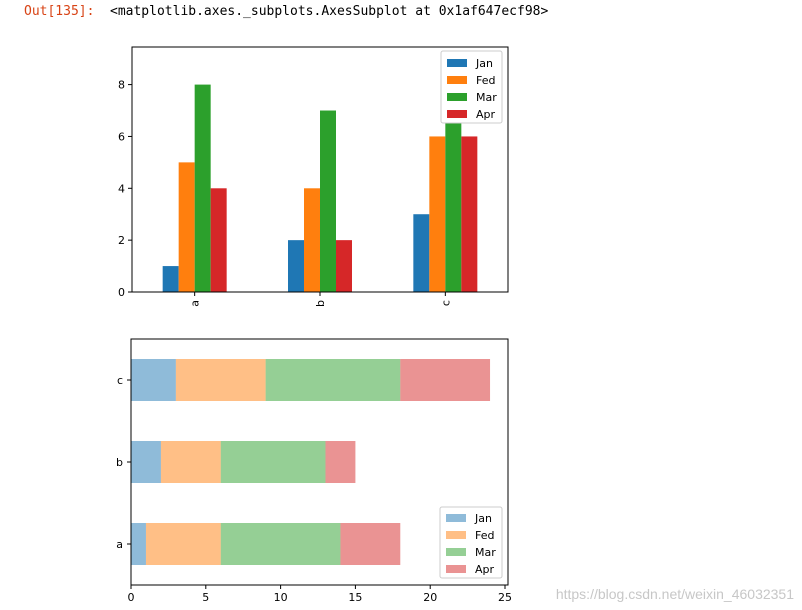  What do you see at coordinates (170, 279) in the screenshot?
I see `bar-jan-a` at bounding box center [170, 279].